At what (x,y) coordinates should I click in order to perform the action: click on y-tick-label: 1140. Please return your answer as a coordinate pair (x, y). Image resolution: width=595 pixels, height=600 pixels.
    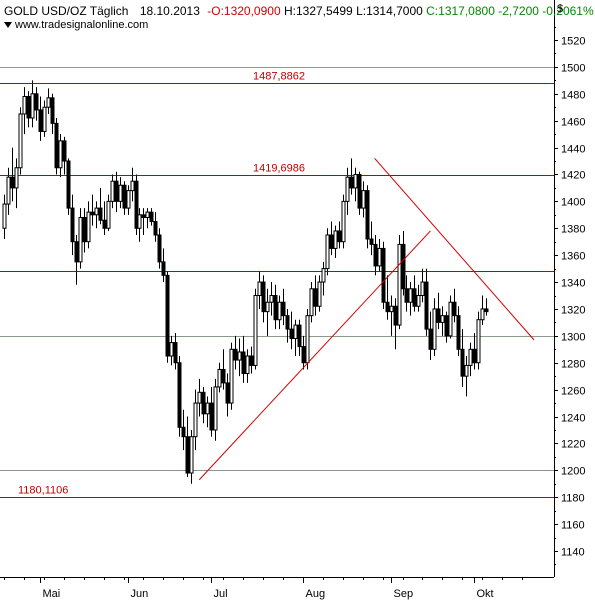
    Looking at the image, I should click on (573, 553).